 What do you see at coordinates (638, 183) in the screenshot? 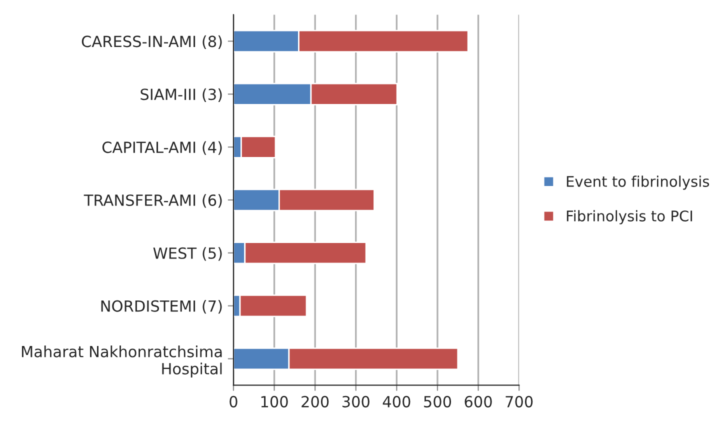
I see `legend-label: Event to fibrinolysis` at bounding box center [638, 183].